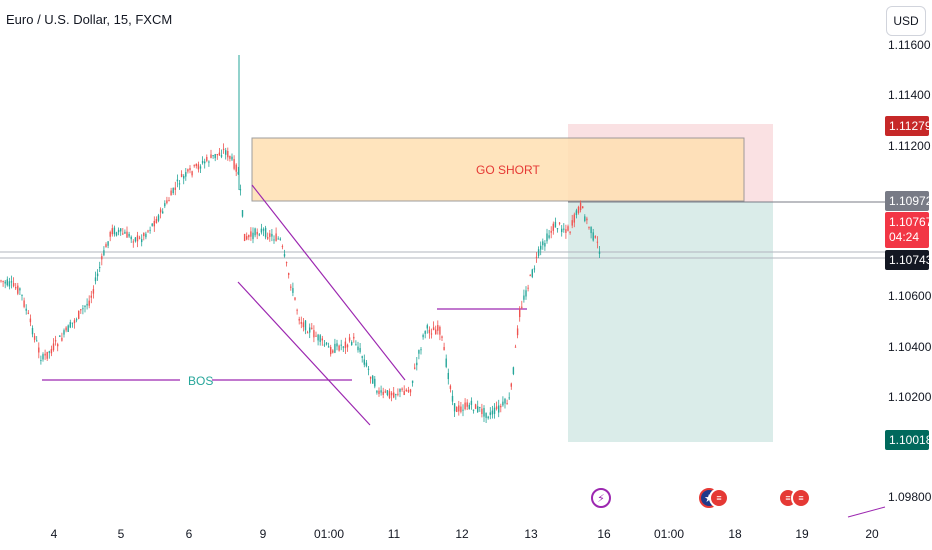 Image resolution: width=932 pixels, height=550 pixels. What do you see at coordinates (906, 21) in the screenshot?
I see `currency-button: USD` at bounding box center [906, 21].